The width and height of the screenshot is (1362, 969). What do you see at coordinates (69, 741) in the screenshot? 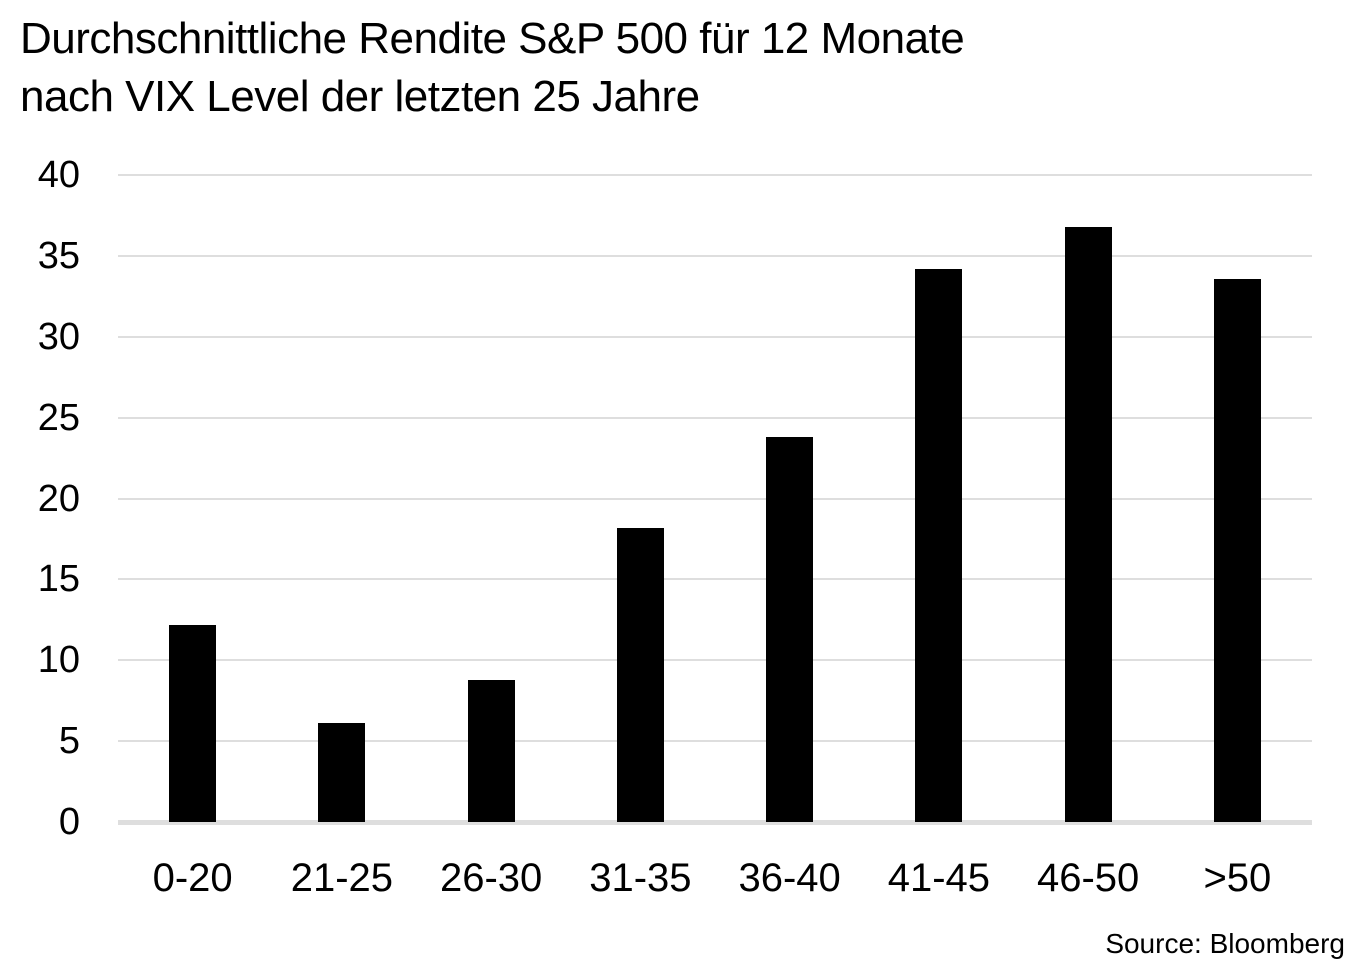
I see `y-tick-label: 5` at bounding box center [69, 741].